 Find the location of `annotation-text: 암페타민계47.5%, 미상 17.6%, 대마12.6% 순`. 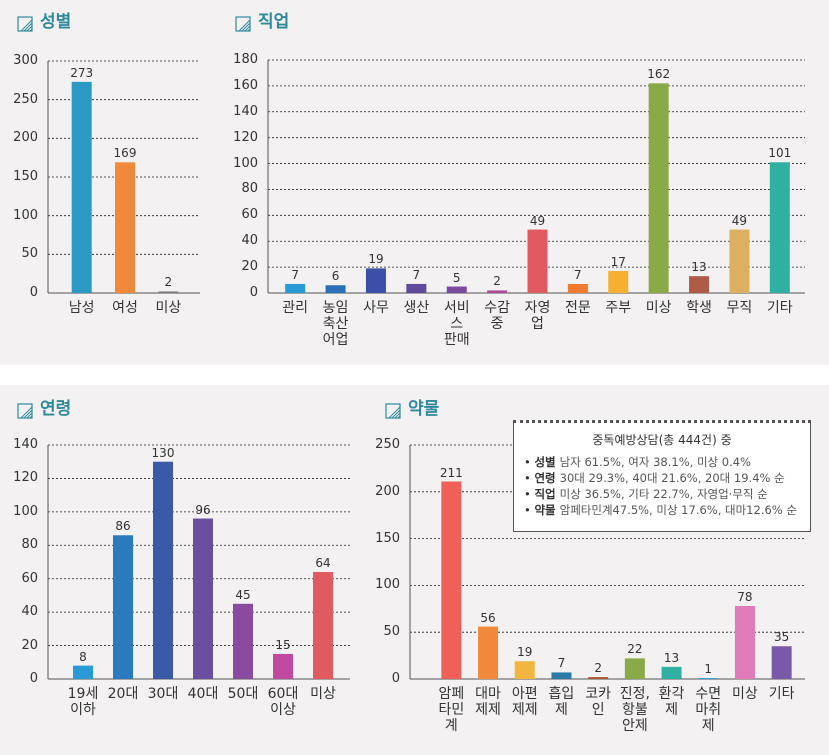

annotation-text: 암페타민계47.5%, 미상 17.6%, 대마12.6% 순 is located at coordinates (678, 510).